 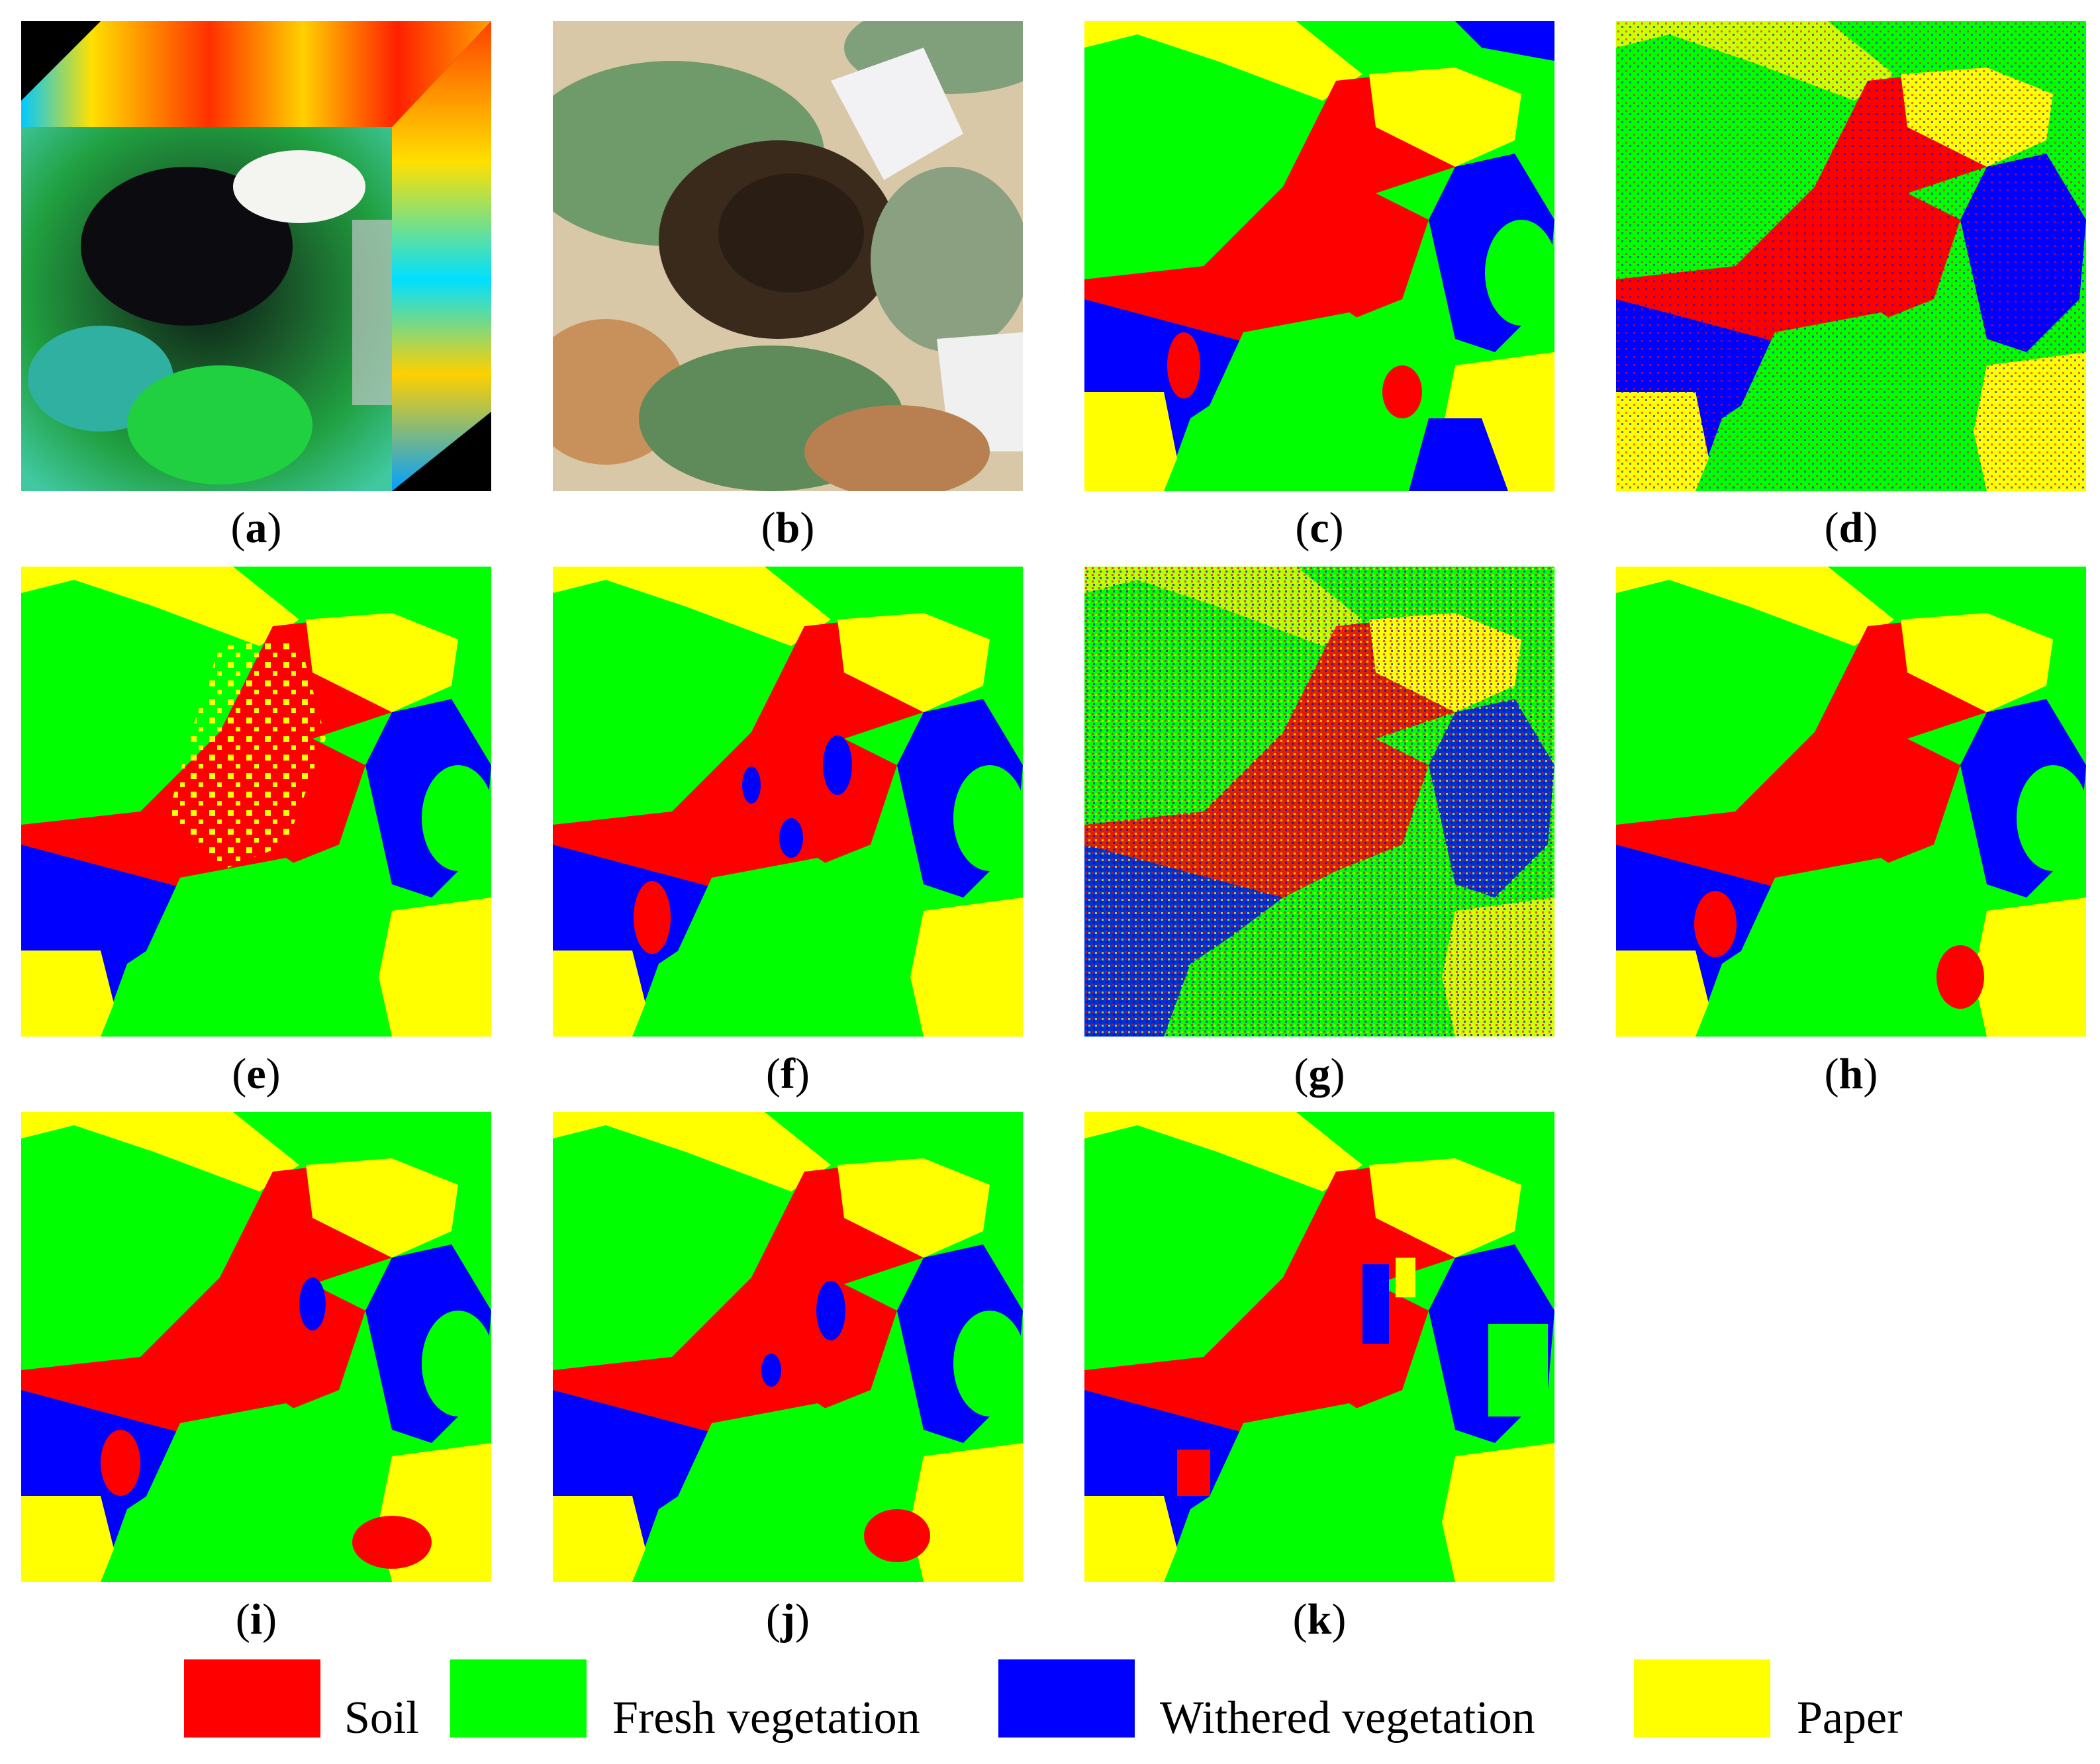 I want to click on panel-c-segmentation, so click(x=1319, y=256).